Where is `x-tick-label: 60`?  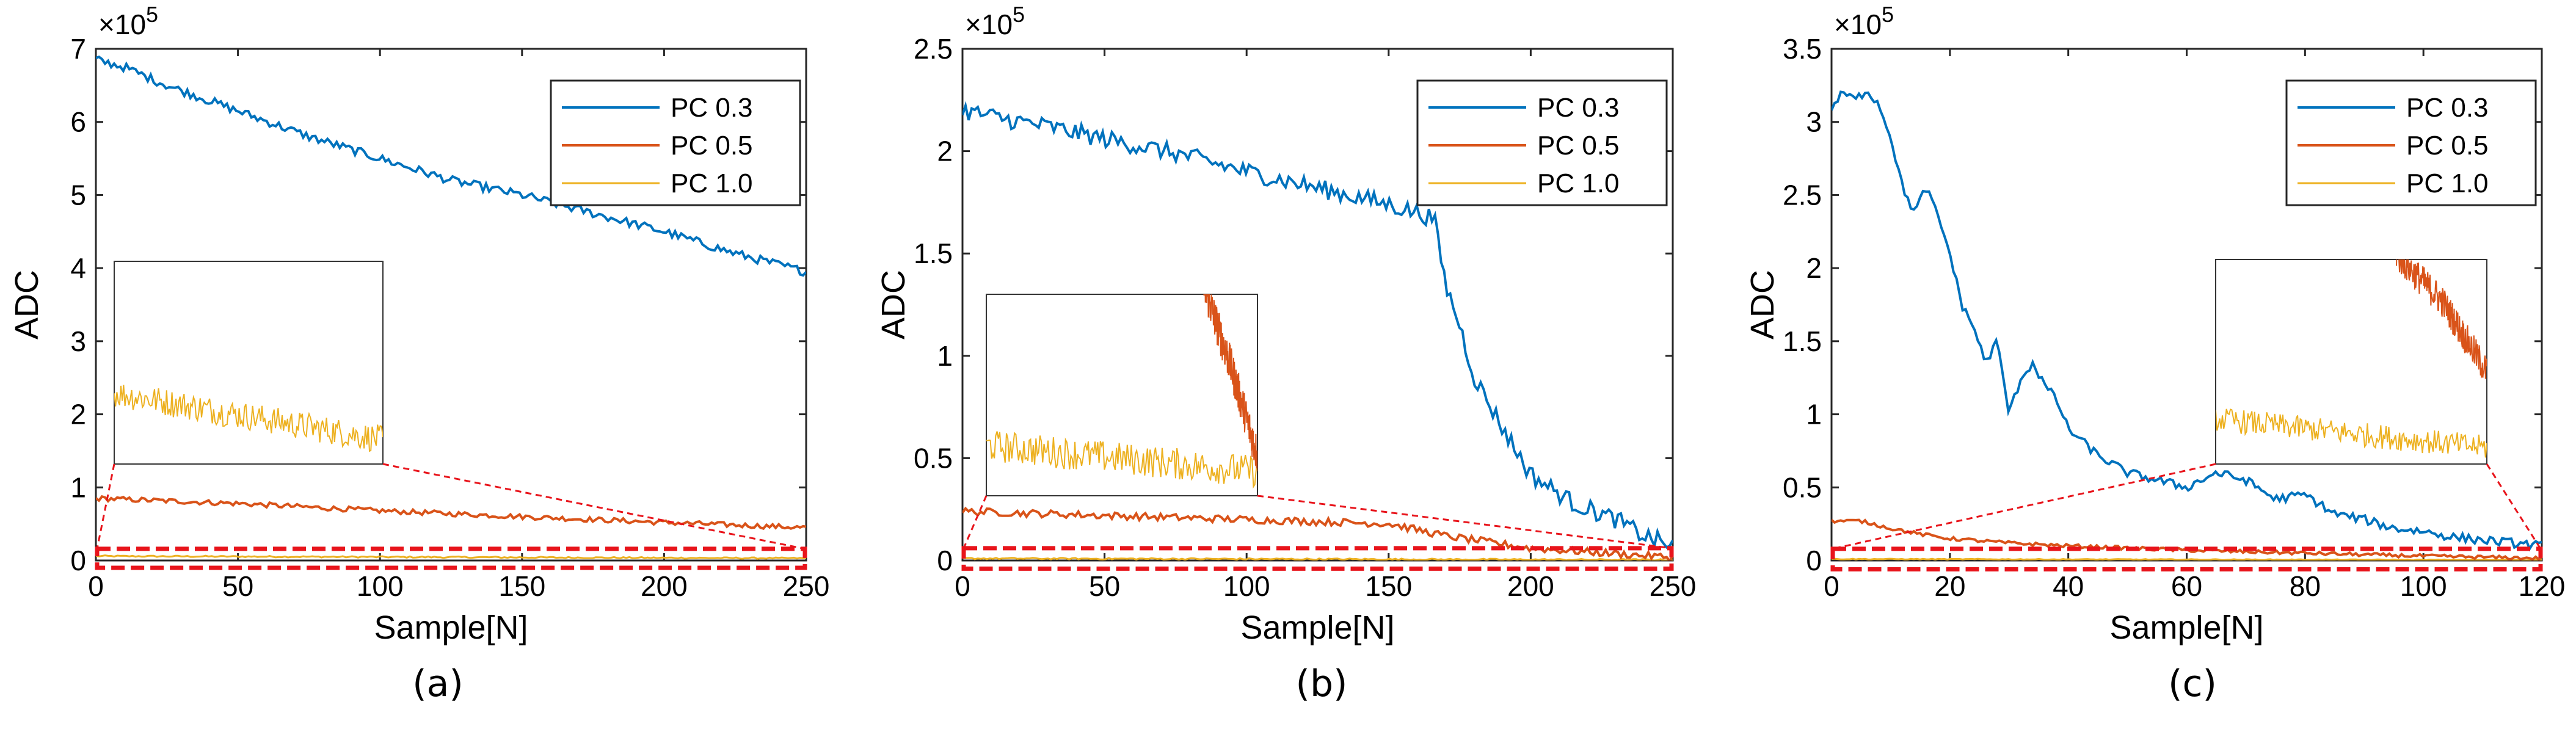
x-tick-label: 60 is located at coordinates (2186, 586).